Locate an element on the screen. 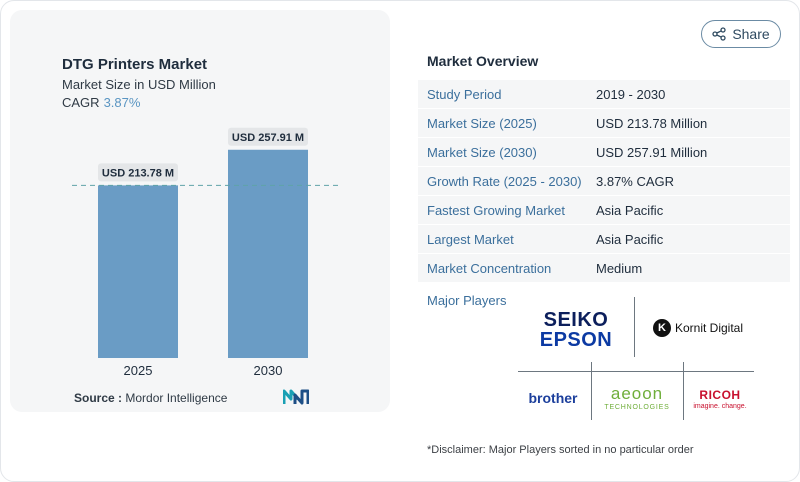 This screenshot has width=800, height=482. major-players-label: Major Players is located at coordinates (467, 300).